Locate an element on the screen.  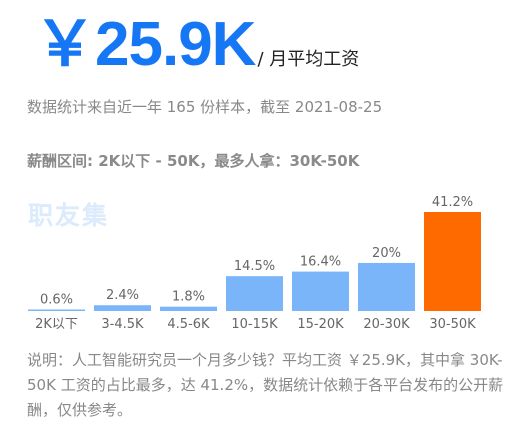
salary-headline: ￥25.9K / 月平均工资 is located at coordinates (196, 45).